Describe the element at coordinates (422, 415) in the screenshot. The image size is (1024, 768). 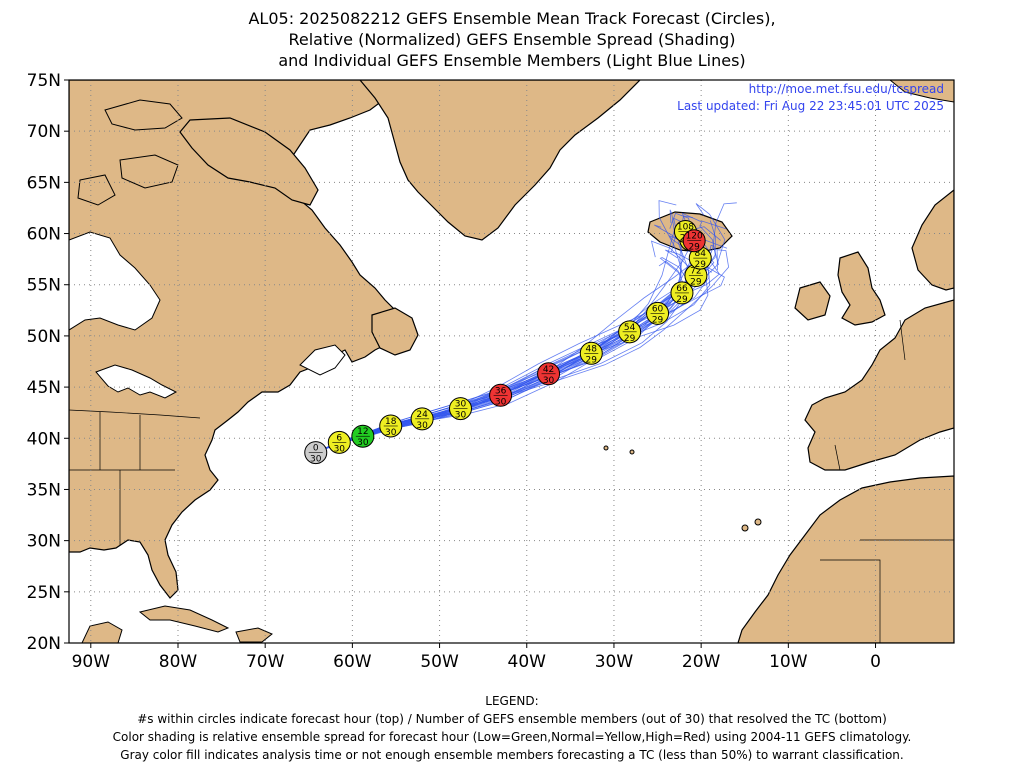
I see `forecast-hour-label: 24` at that location.